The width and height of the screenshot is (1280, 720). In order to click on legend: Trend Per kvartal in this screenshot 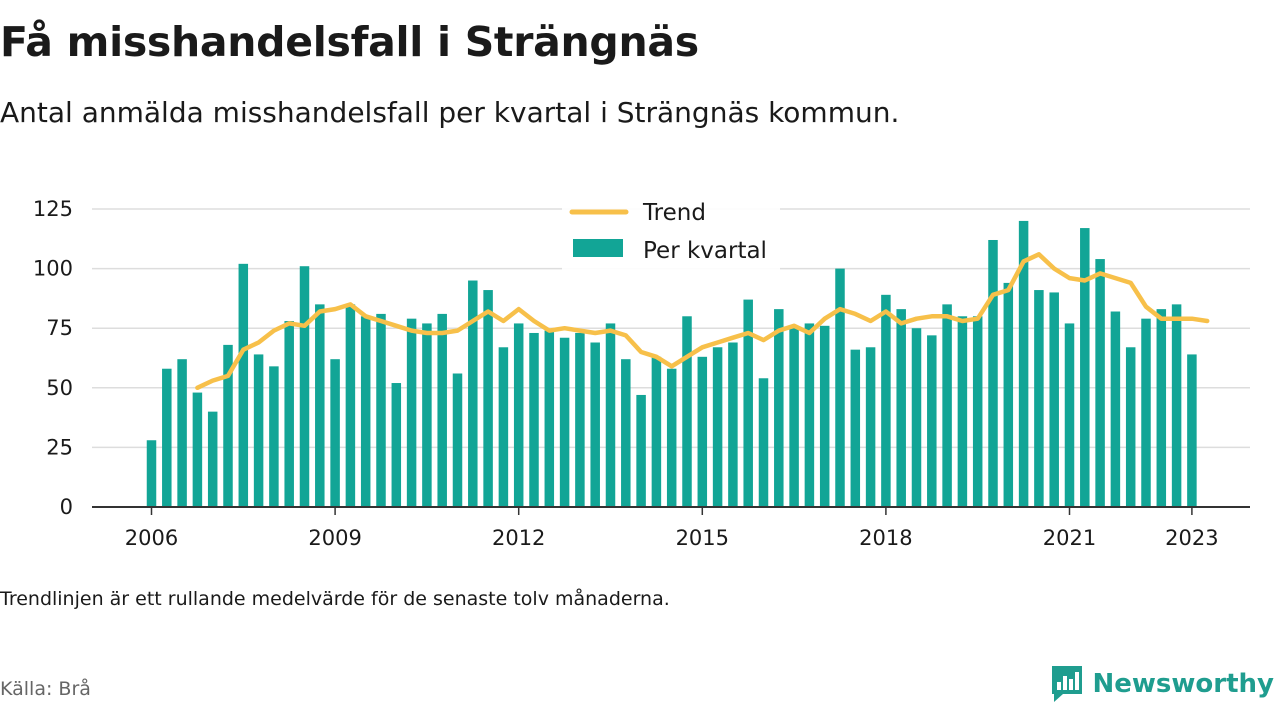, I will do `click(671, 232)`.